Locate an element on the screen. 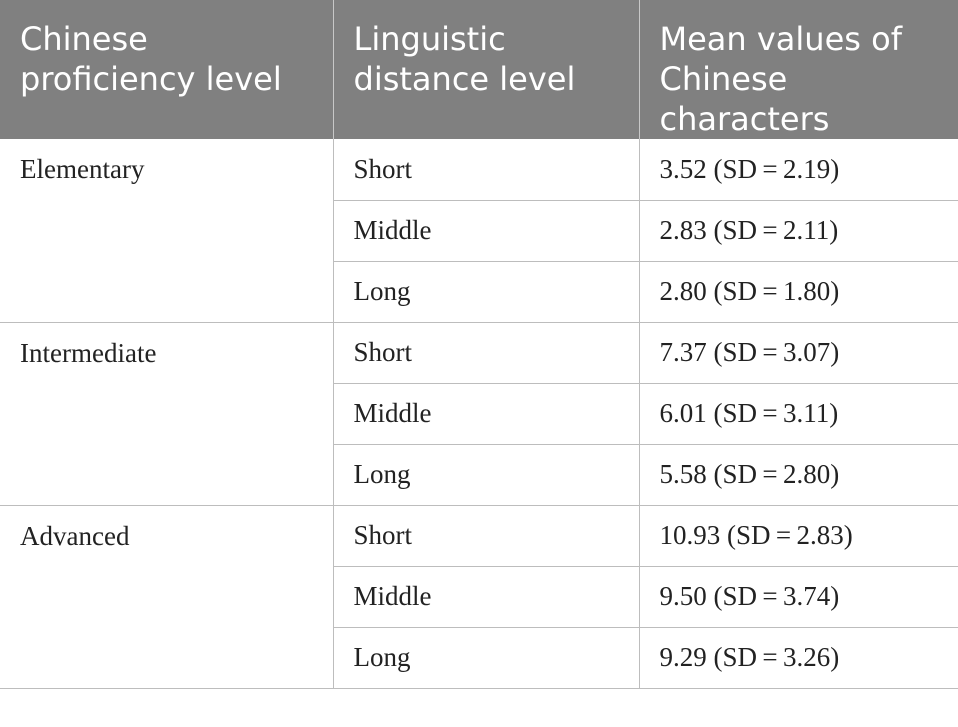  table-row: Middle 2.83 (SD = 2.11) is located at coordinates (479, 231).